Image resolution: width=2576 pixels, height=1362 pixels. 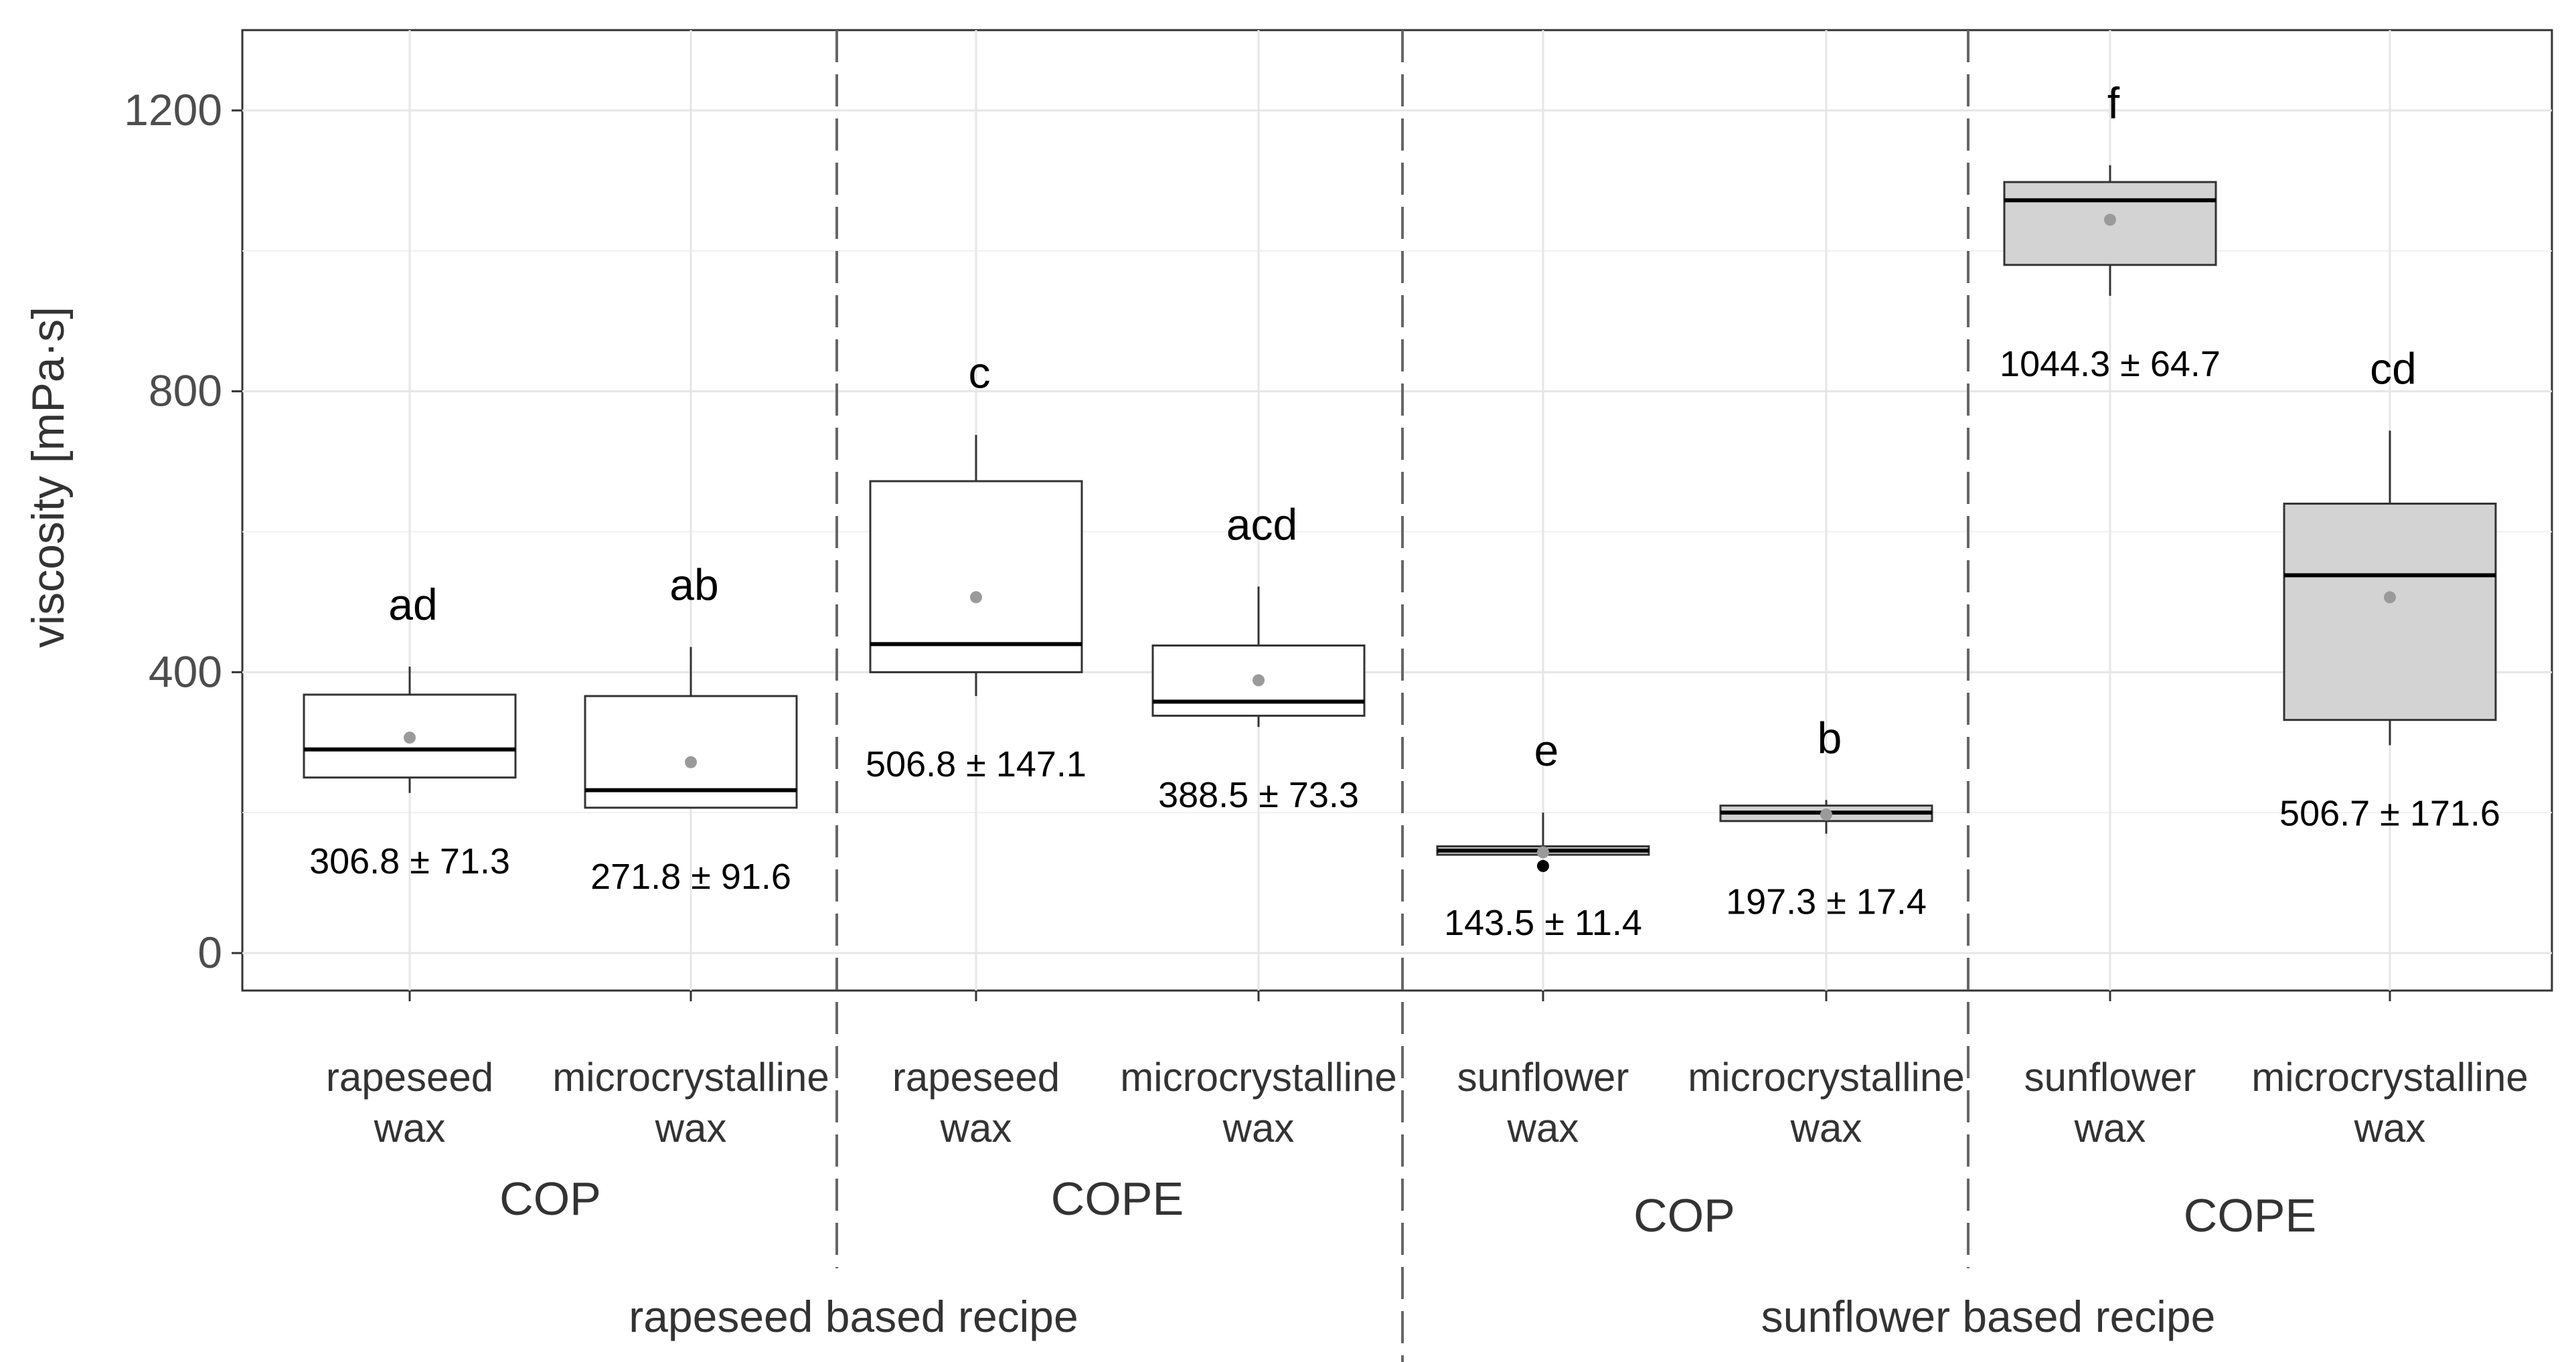 I want to click on mean-sd-label: 506.8 ± 147.1, so click(x=976, y=764).